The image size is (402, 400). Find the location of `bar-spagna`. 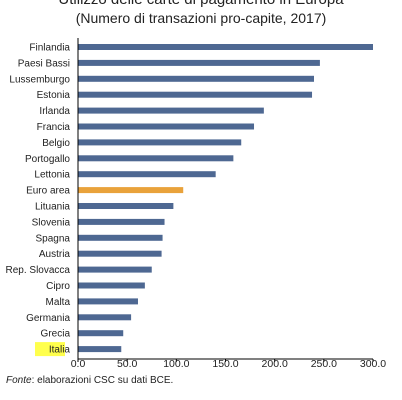

bar-spagna is located at coordinates (120, 237).